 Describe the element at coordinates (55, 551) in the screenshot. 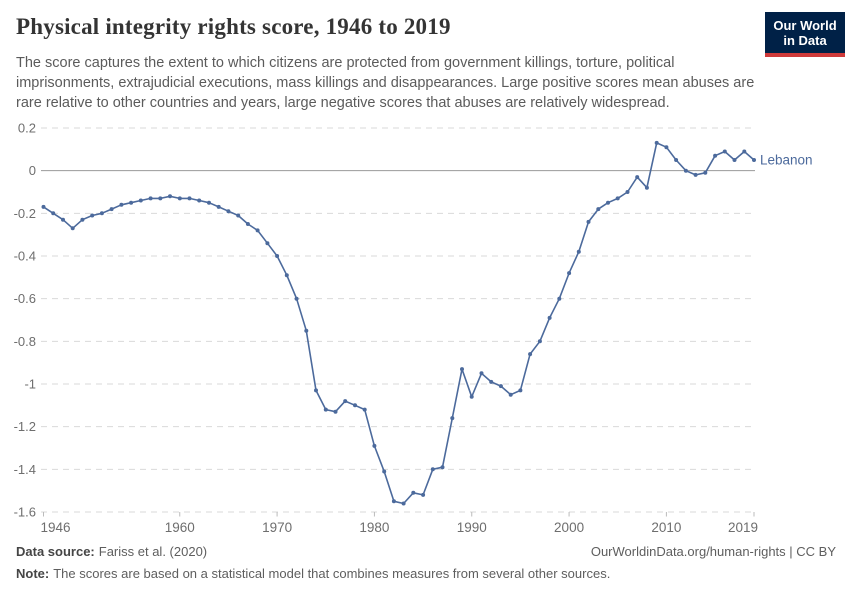

I see `data-source-label: Data source:` at that location.